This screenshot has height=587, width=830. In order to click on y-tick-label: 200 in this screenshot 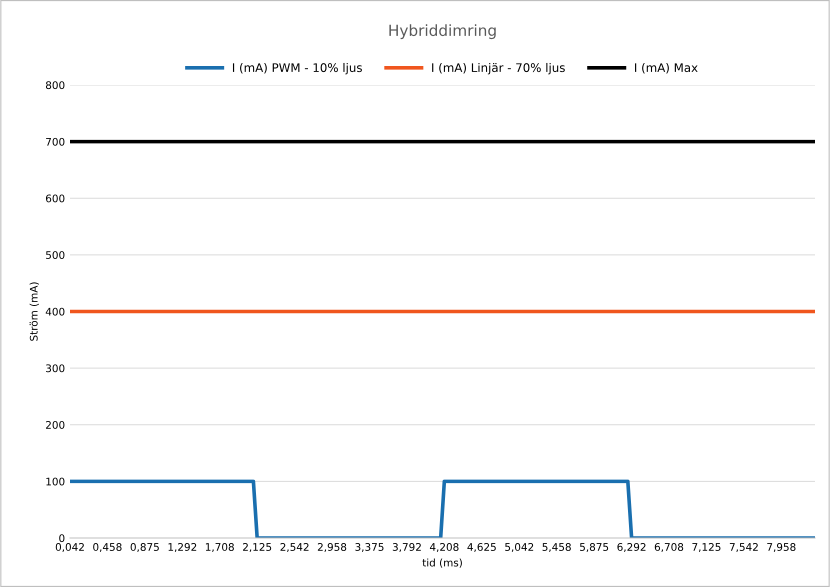, I will do `click(55, 424)`.